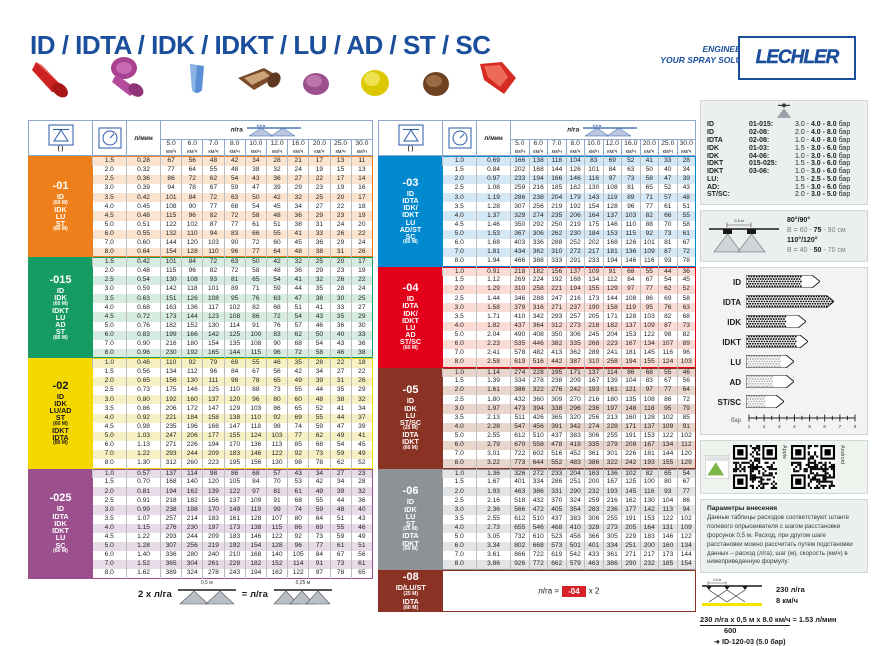  What do you see at coordinates (319, 555) in the screenshot?
I see `cell-rate-7: 84` at bounding box center [319, 555].